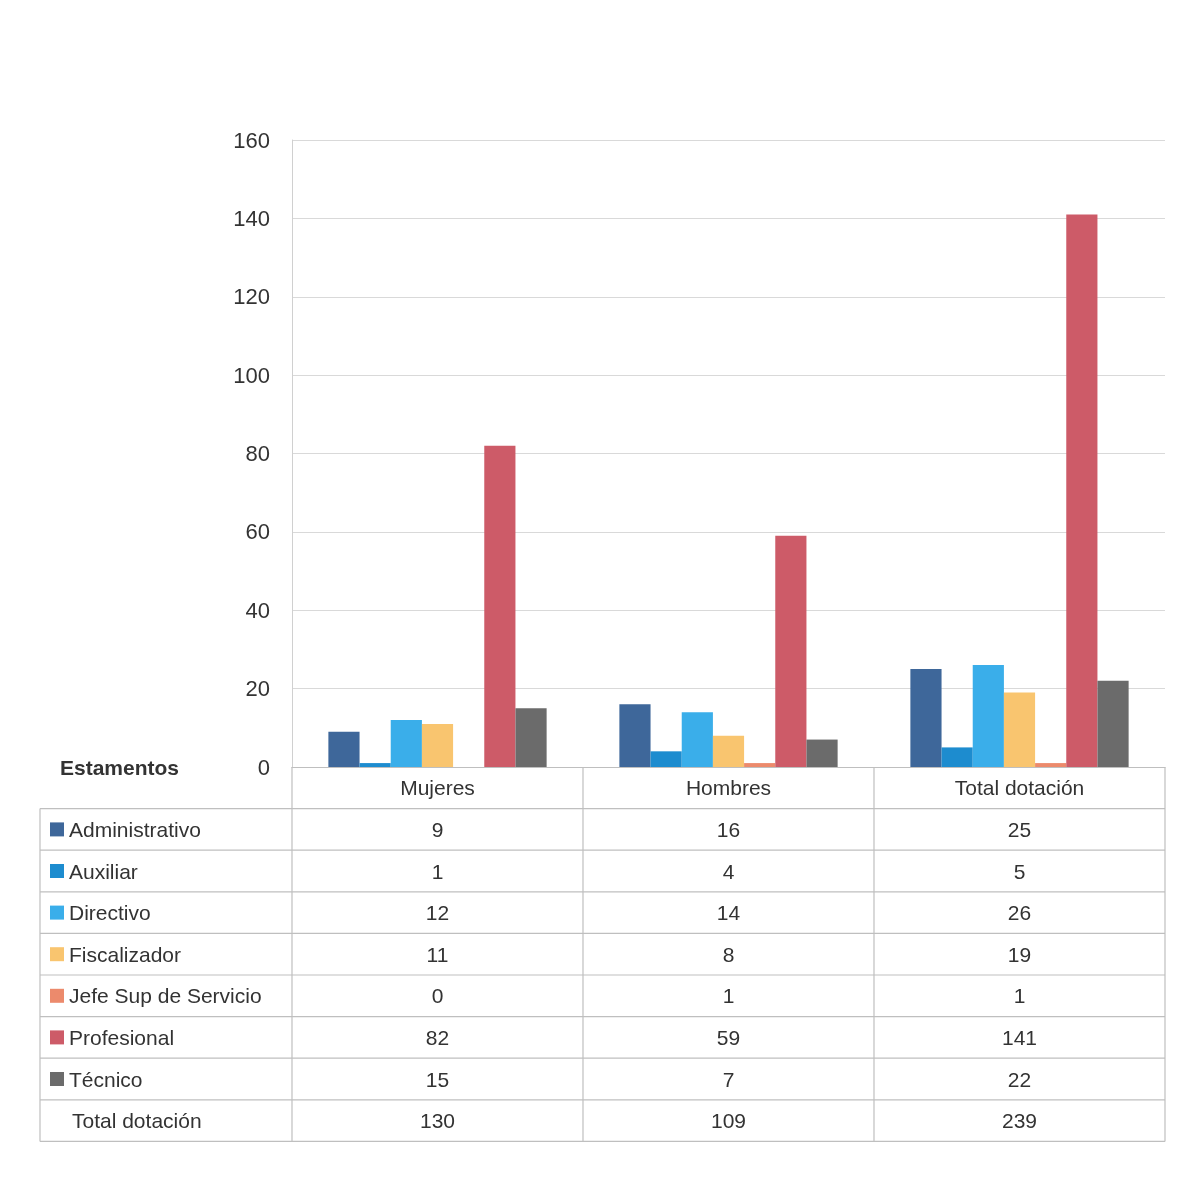 The image size is (1180, 1188). I want to click on data-label: 4, so click(728, 871).